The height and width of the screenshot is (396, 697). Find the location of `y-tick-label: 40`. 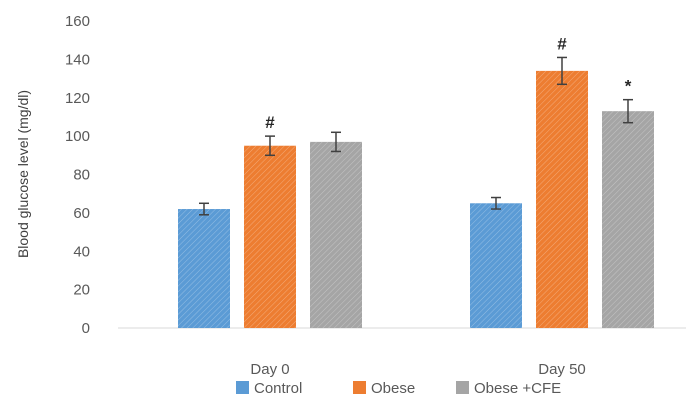

y-tick-label: 40 is located at coordinates (81, 251).